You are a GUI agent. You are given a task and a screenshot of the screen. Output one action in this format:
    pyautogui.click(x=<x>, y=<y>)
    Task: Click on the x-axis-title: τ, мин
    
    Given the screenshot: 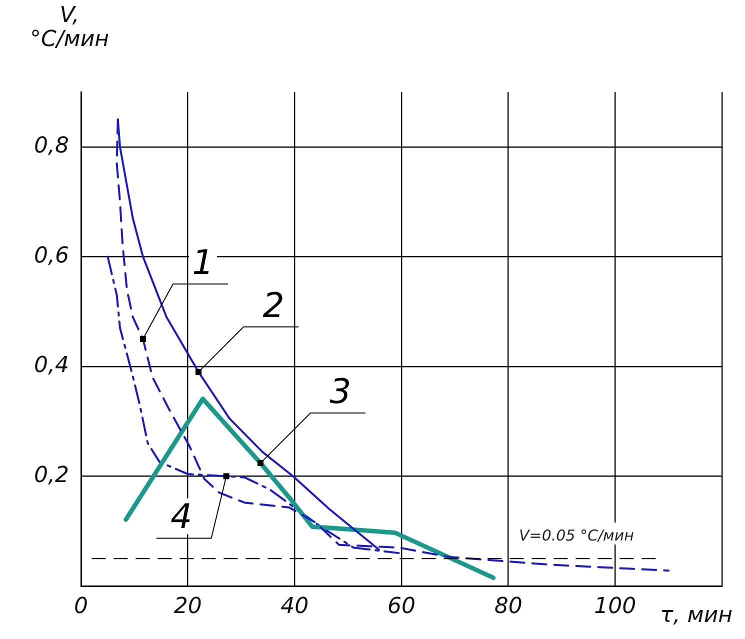 What is the action you would take?
    pyautogui.click(x=696, y=615)
    